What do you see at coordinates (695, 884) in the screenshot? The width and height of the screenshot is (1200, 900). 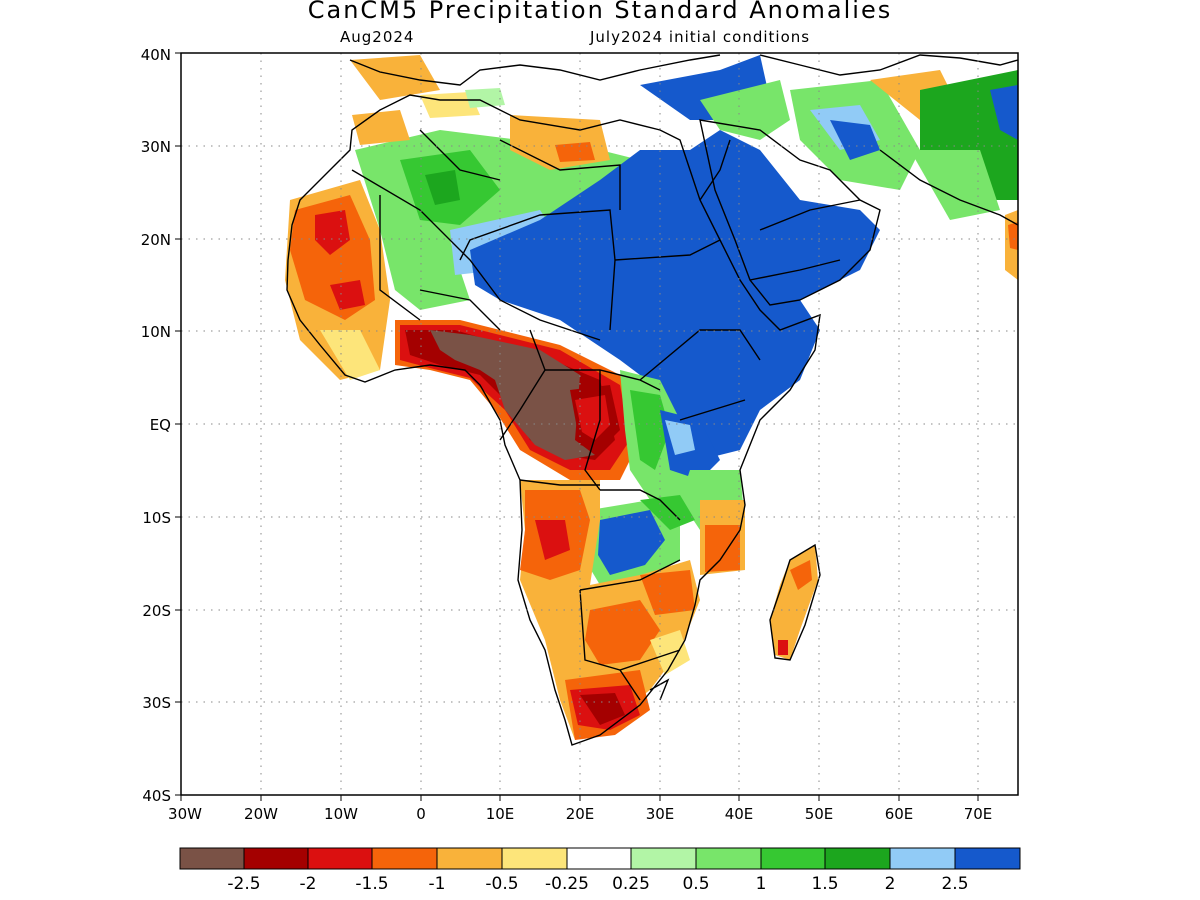 I see `colorbar-label: 0.5` at bounding box center [695, 884].